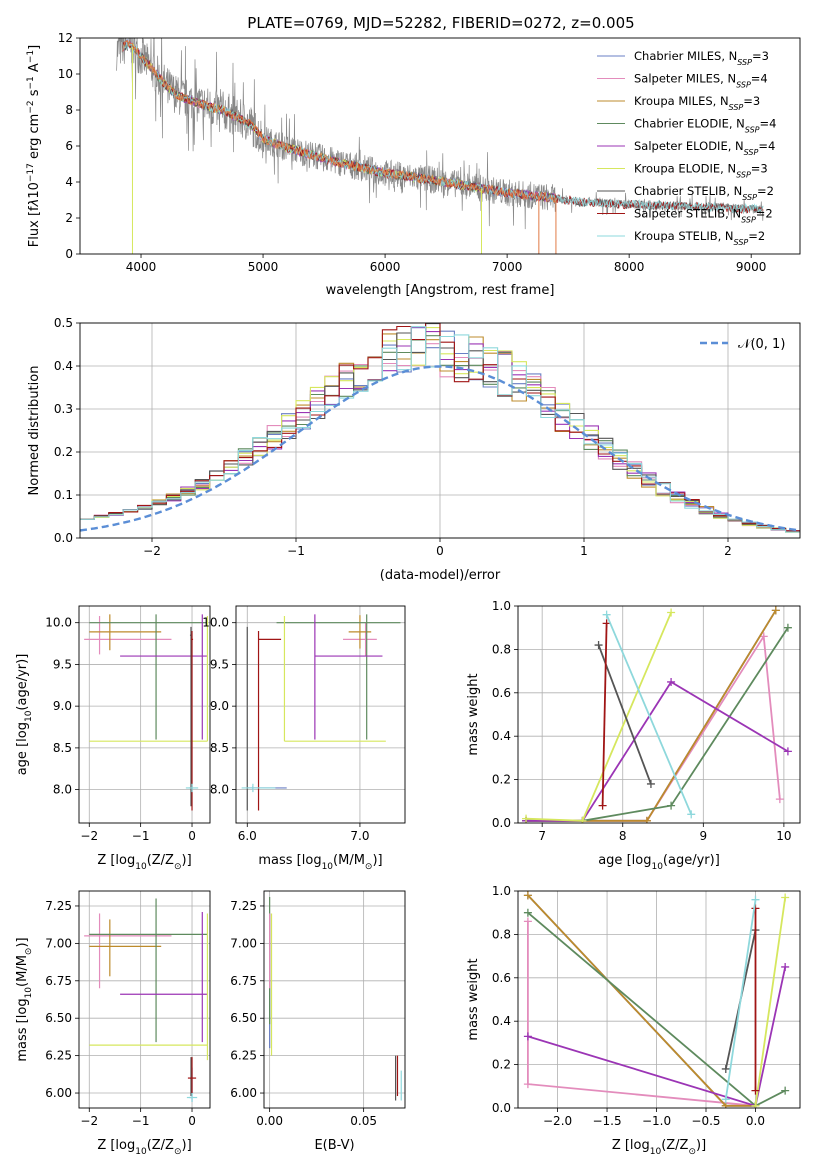  Describe the element at coordinates (501, 736) in the screenshot. I see `y-tick-label: 0.4` at that location.